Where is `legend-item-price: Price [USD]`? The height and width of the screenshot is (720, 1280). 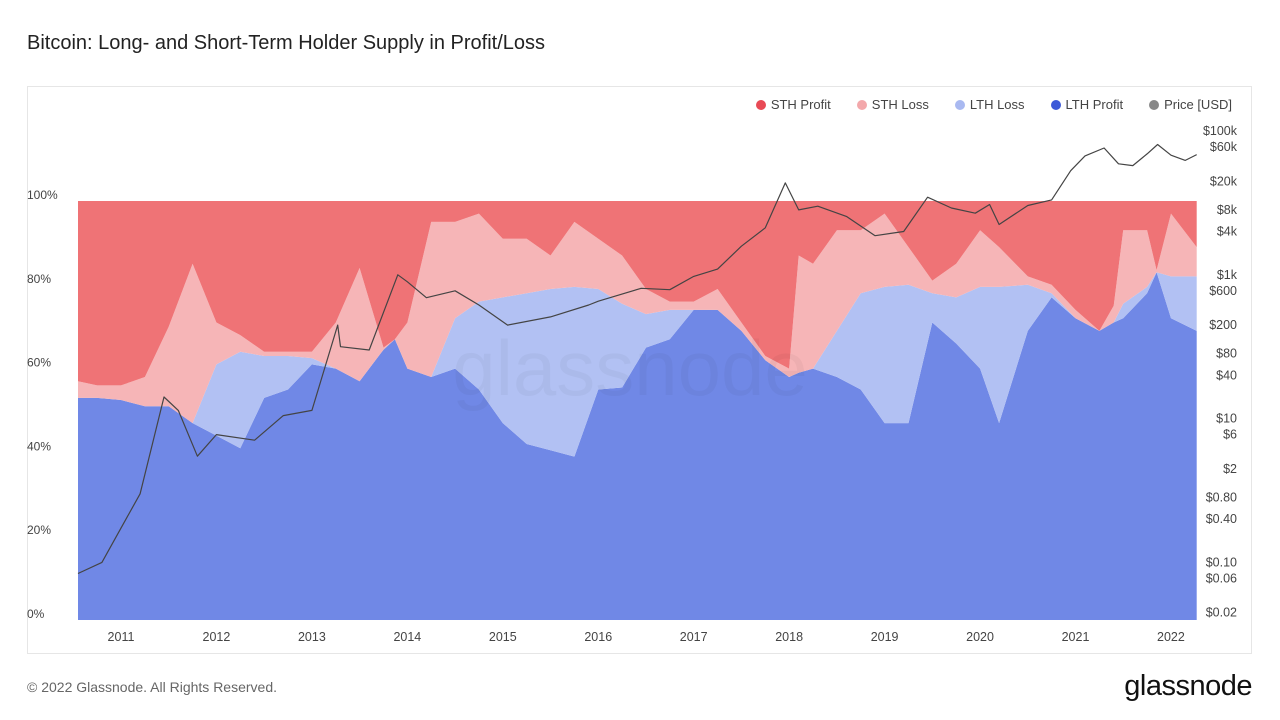 legend-item-price: Price [USD] is located at coordinates (1190, 104).